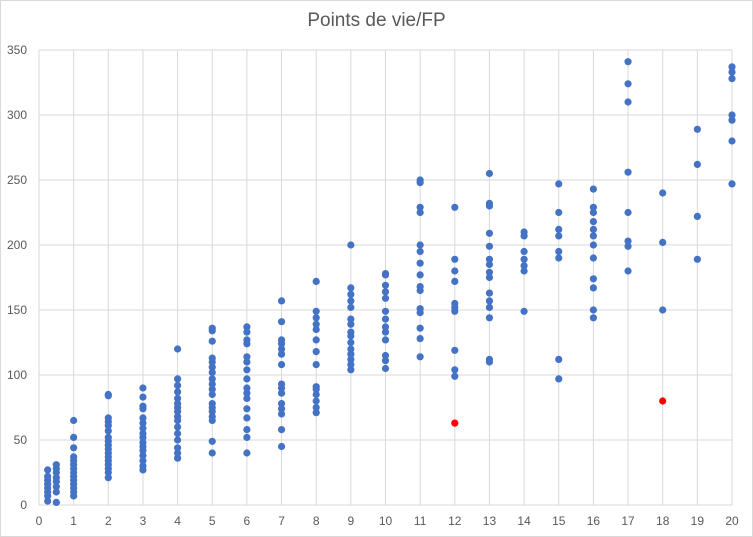  I want to click on chart-title: Points de vie/FP, so click(376, 20).